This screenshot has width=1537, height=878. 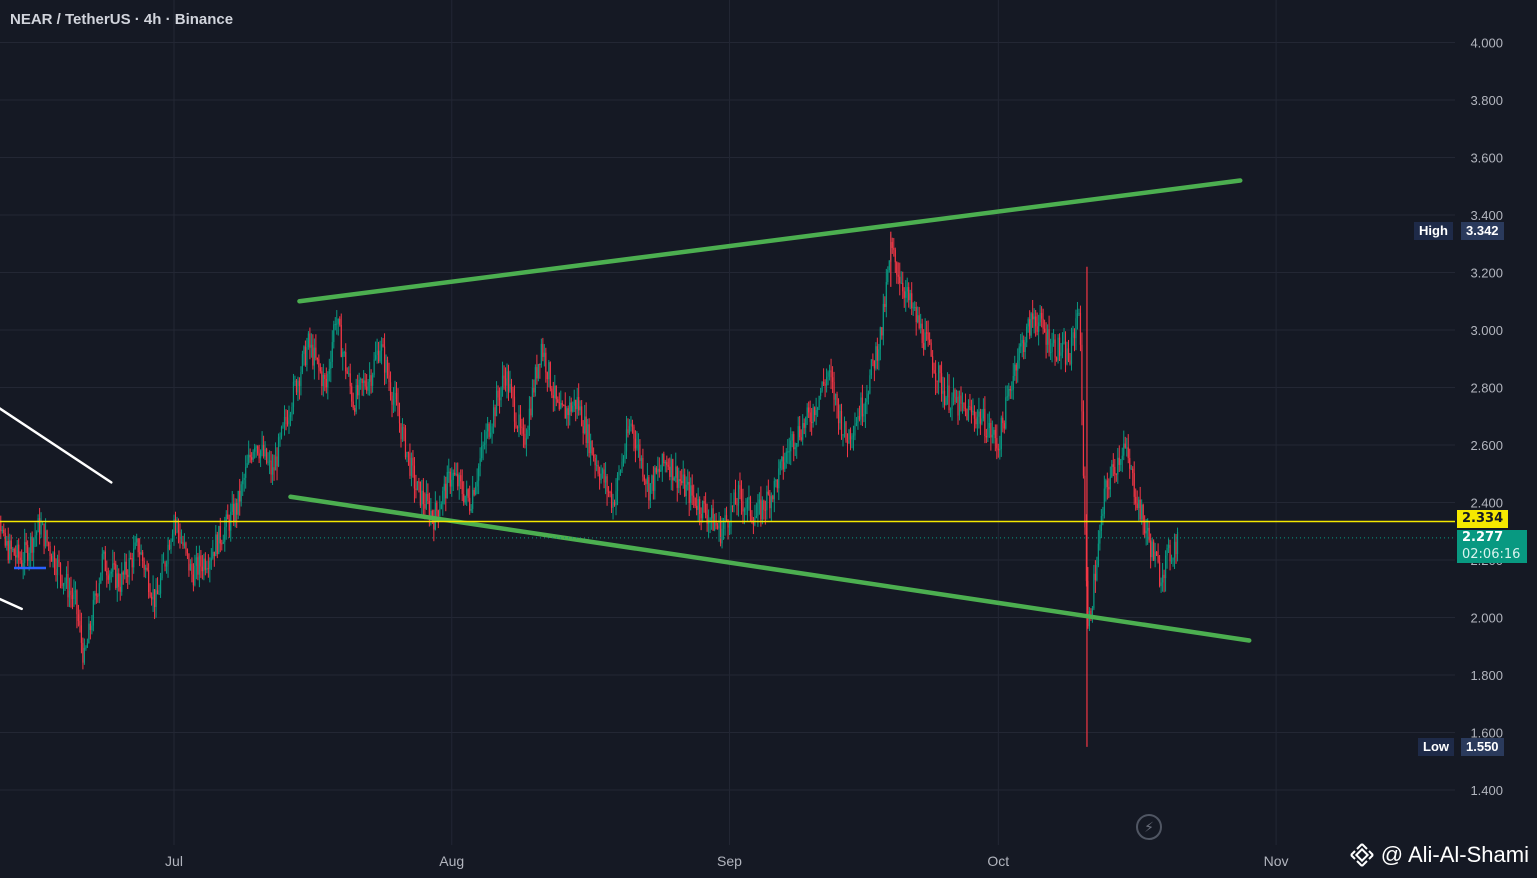 What do you see at coordinates (1486, 790) in the screenshot?
I see `y-tick-label: 1.400` at bounding box center [1486, 790].